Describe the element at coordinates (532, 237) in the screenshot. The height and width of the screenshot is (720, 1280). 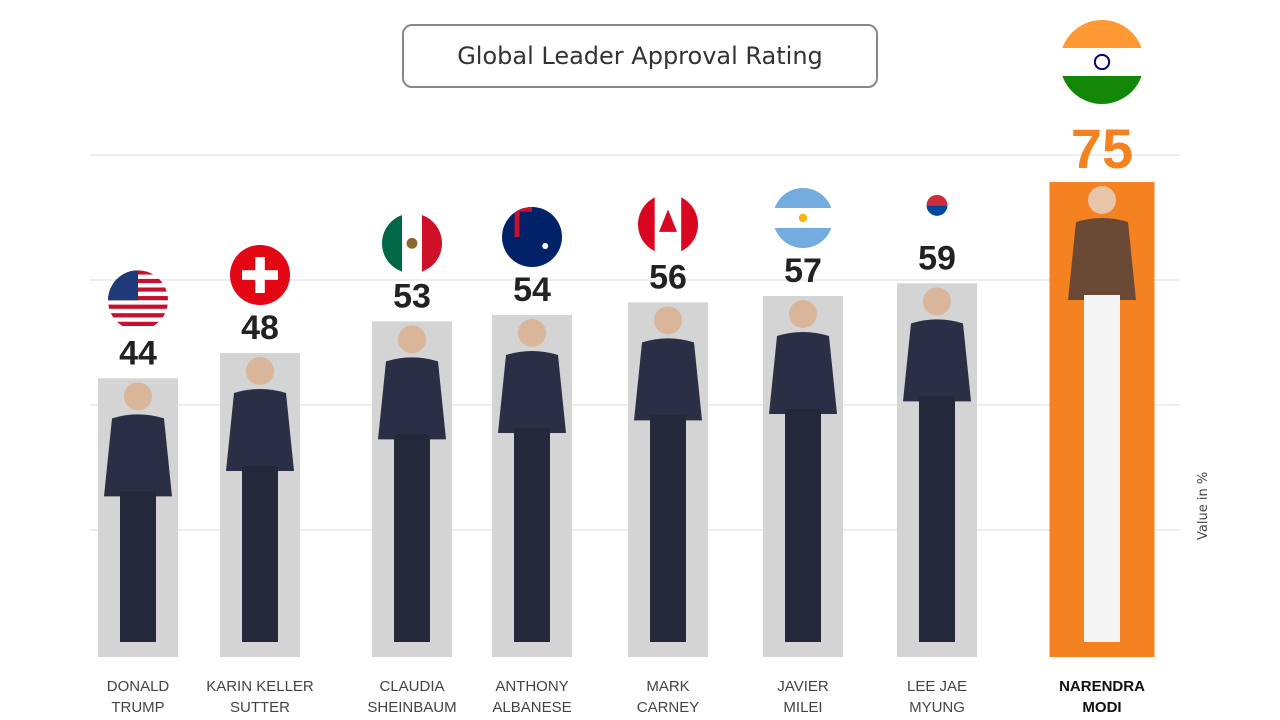
I see `australia-flag-icon` at that location.